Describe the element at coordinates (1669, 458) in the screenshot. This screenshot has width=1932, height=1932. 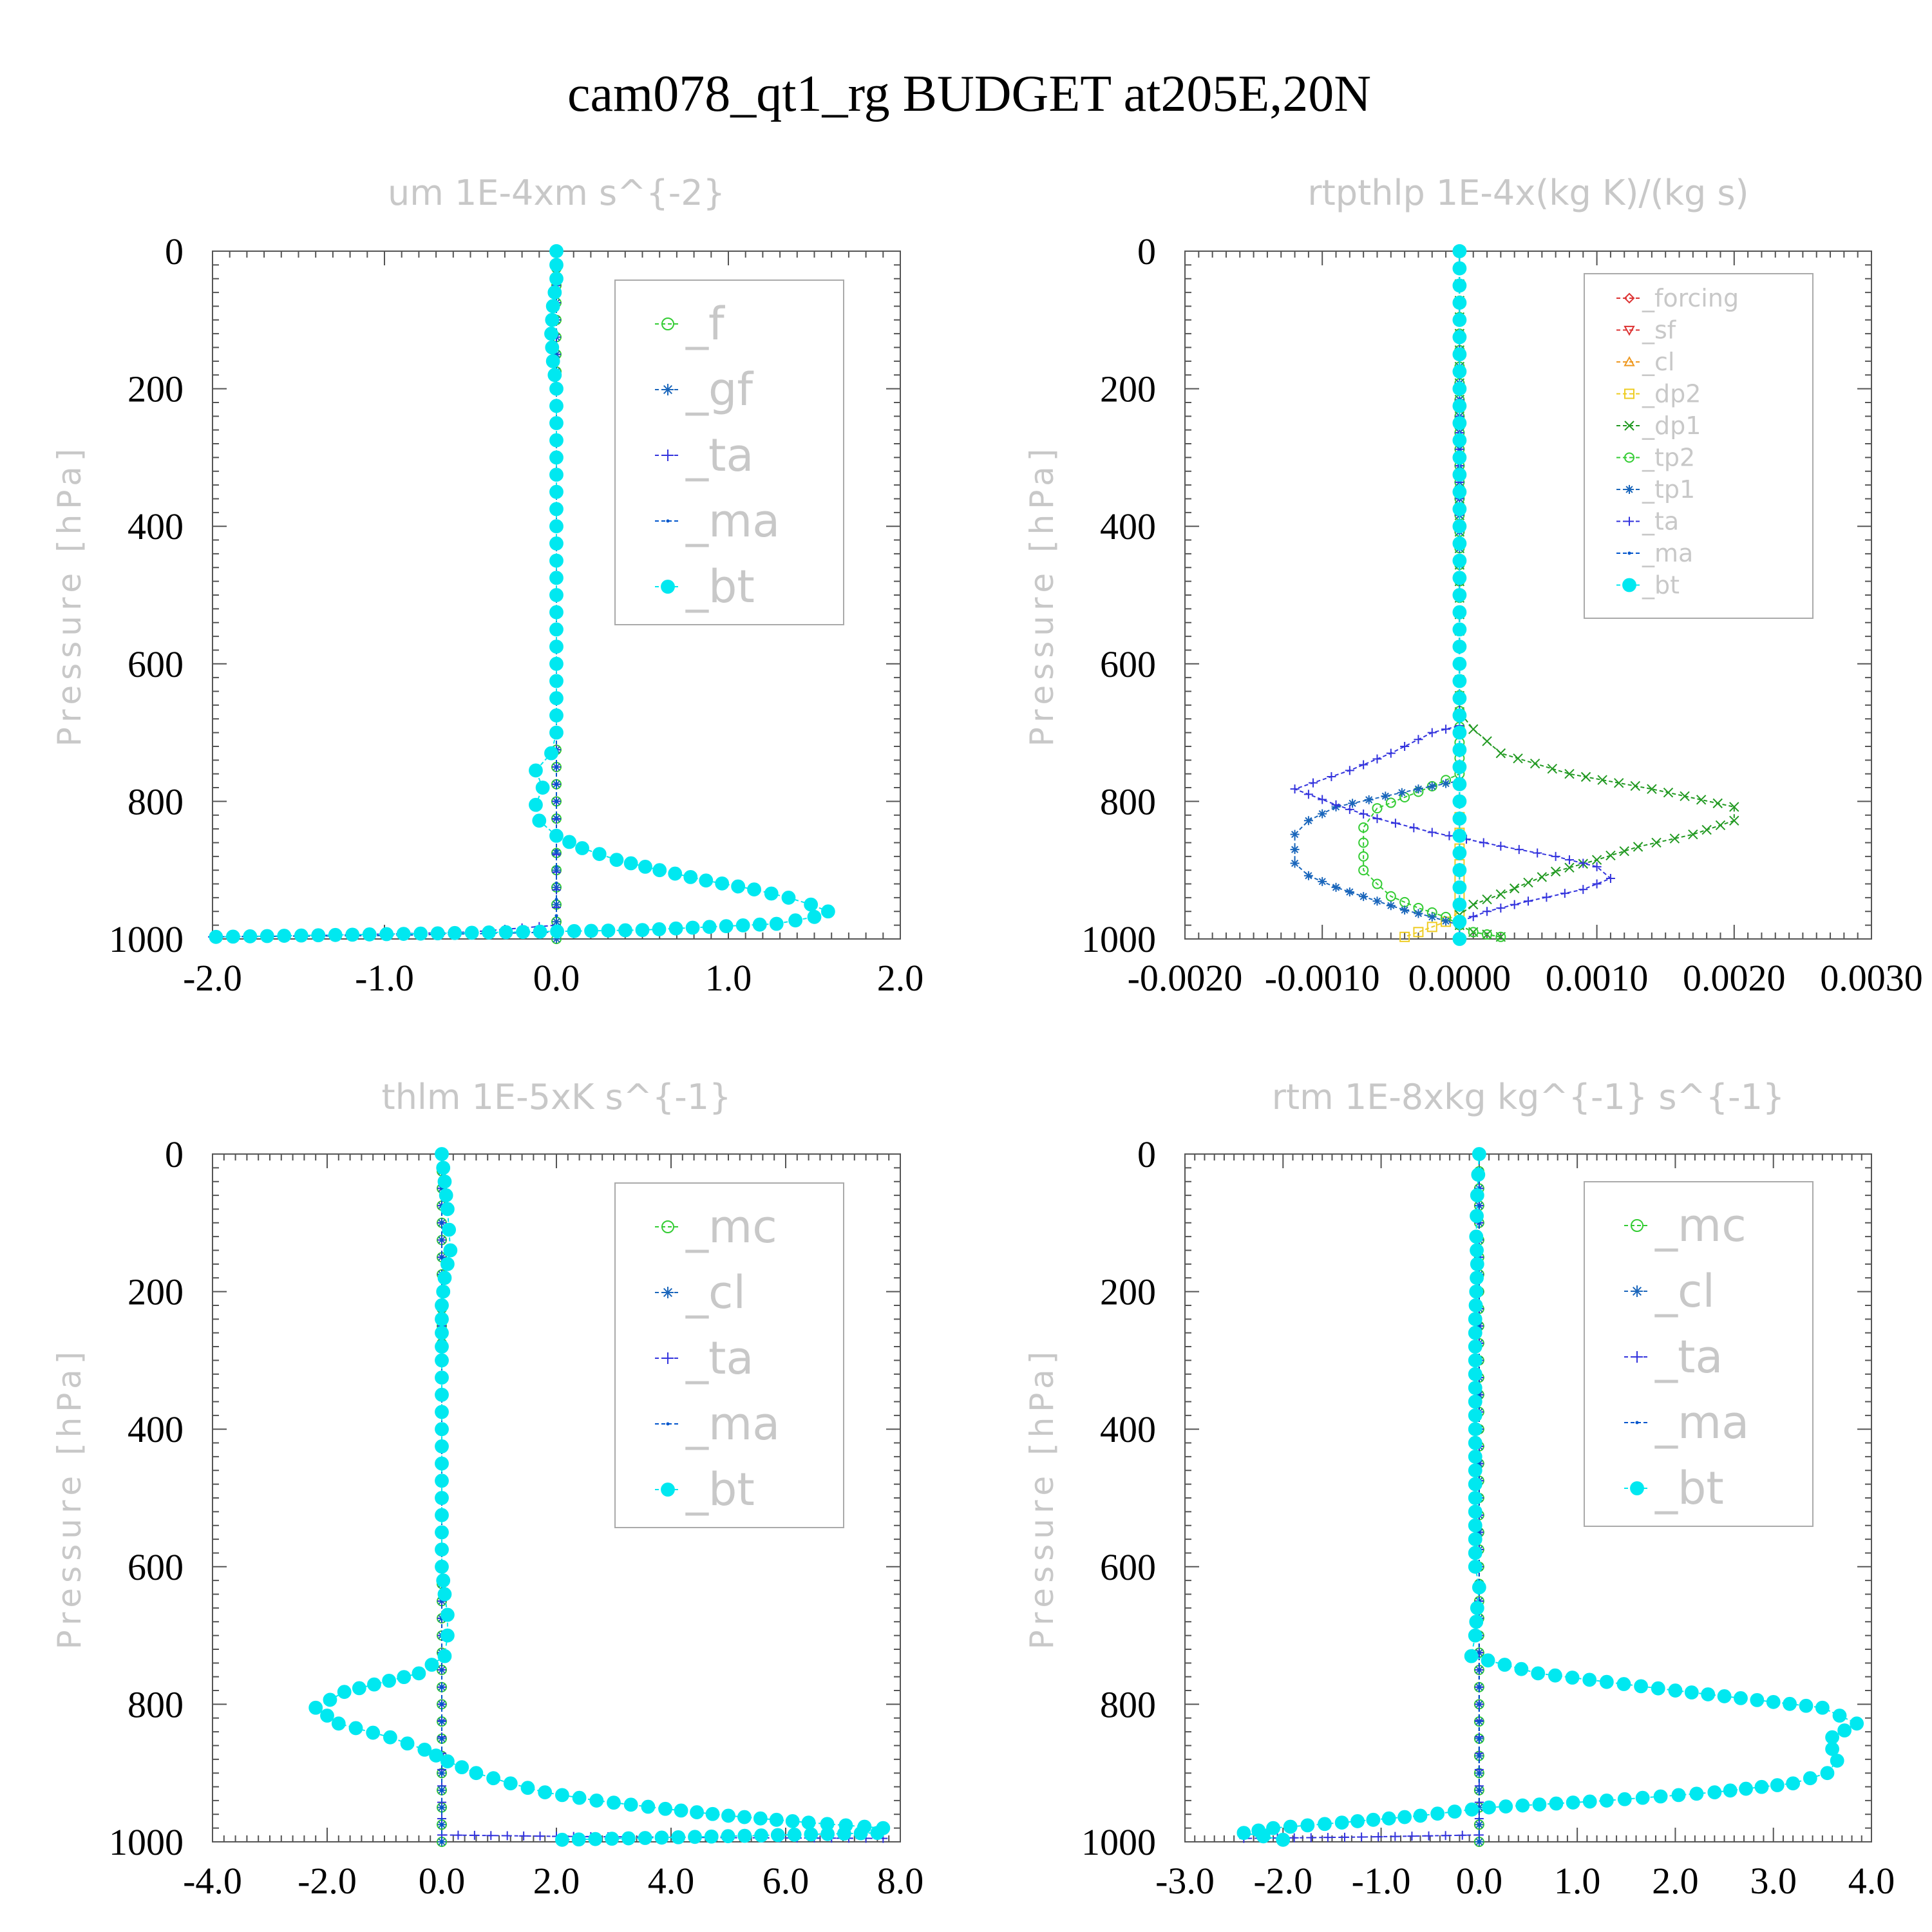
I see `legend-label: _tp2` at that location.